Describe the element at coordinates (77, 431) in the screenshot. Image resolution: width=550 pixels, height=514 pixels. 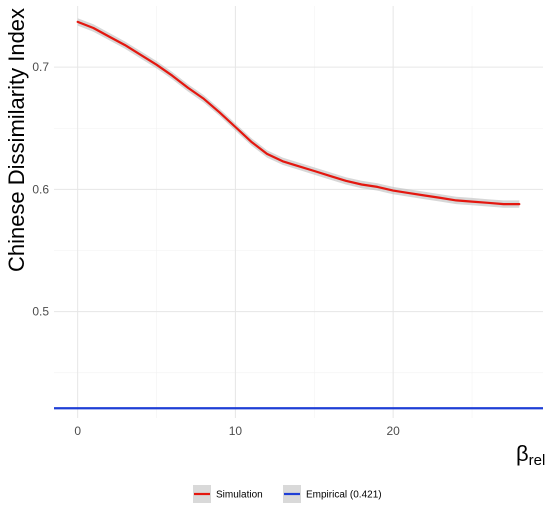
I see `x-tick-label: 0` at that location.